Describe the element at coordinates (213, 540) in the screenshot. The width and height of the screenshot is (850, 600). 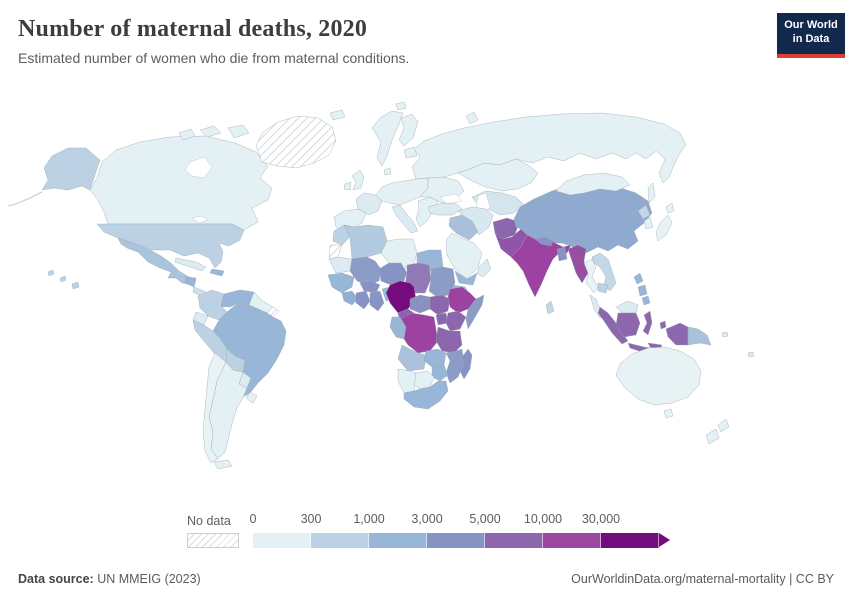
I see `legend-no-data-swatch` at that location.